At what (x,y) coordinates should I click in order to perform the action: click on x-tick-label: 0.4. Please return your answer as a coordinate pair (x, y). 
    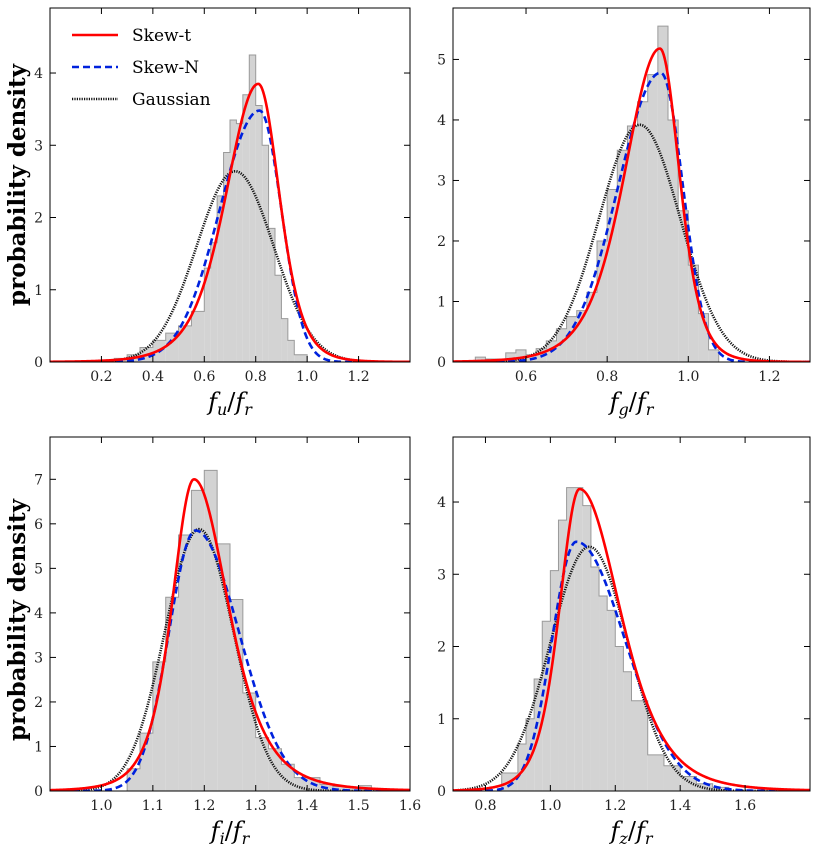
    Looking at the image, I should click on (153, 377).